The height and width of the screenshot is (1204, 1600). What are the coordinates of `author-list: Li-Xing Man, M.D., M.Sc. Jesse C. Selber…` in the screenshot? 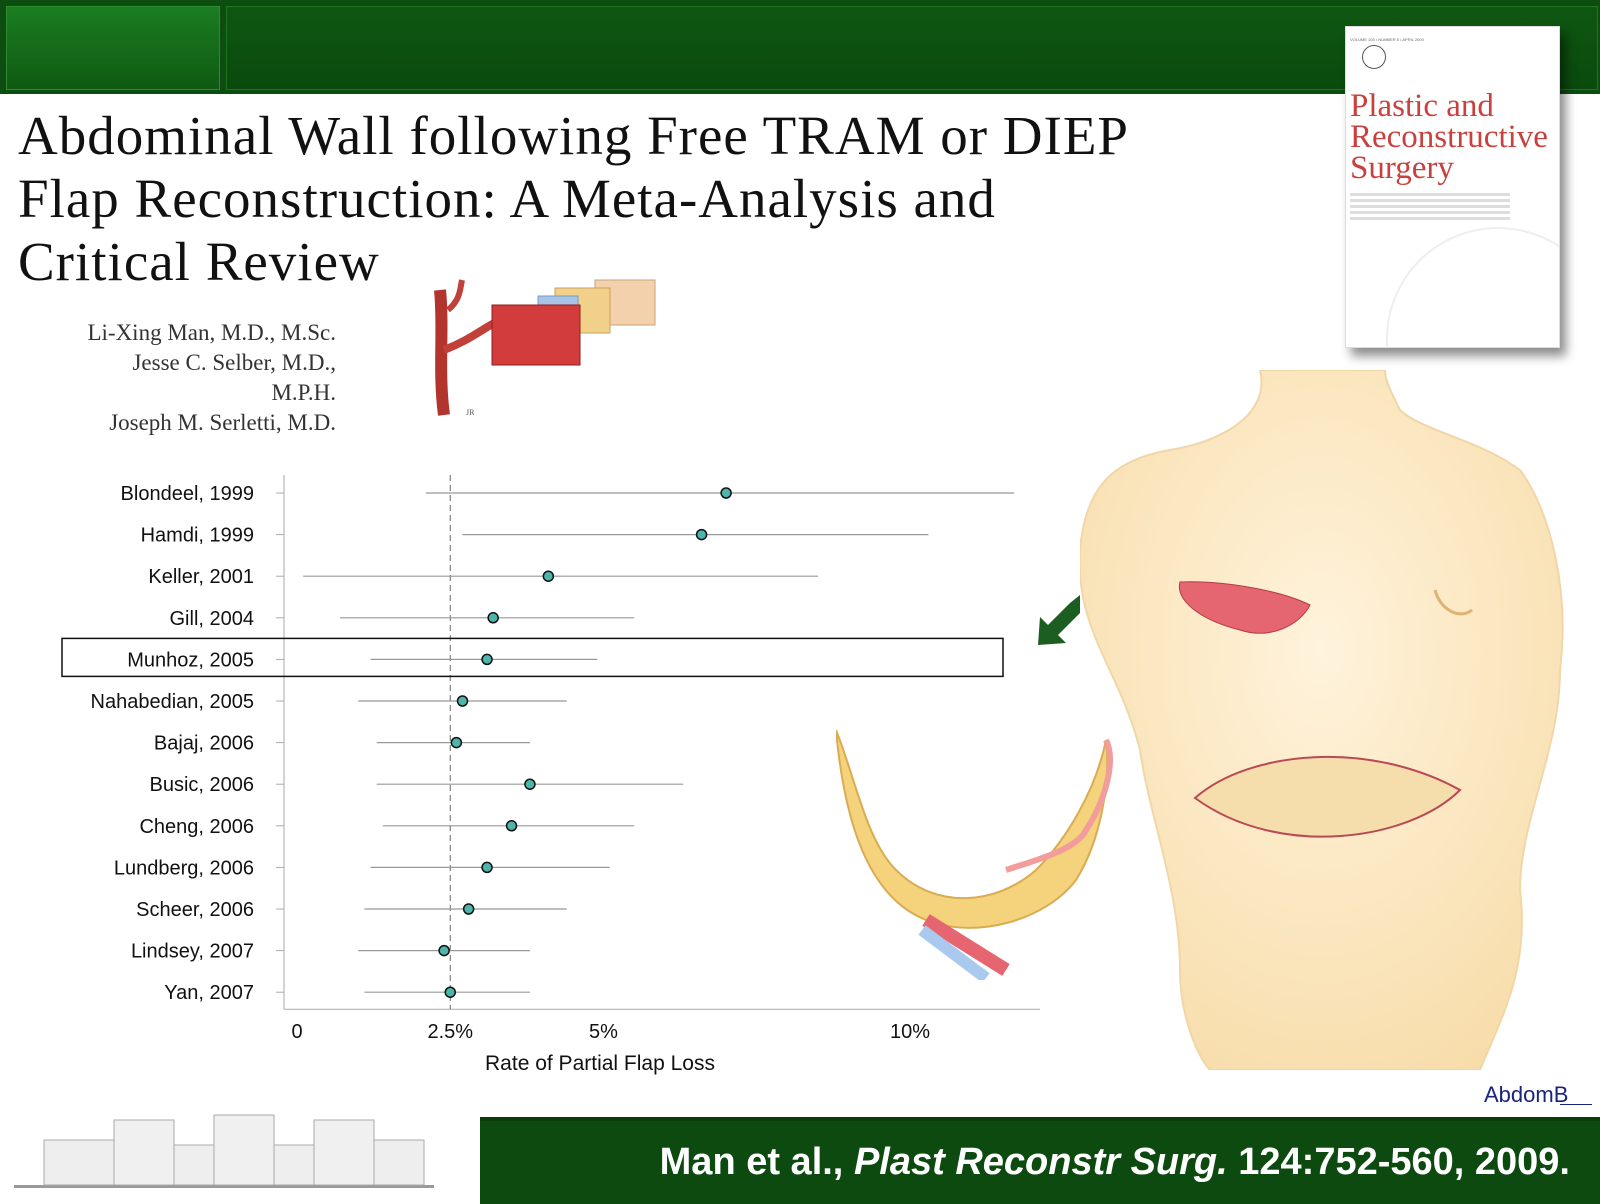 It's located at (178, 378).